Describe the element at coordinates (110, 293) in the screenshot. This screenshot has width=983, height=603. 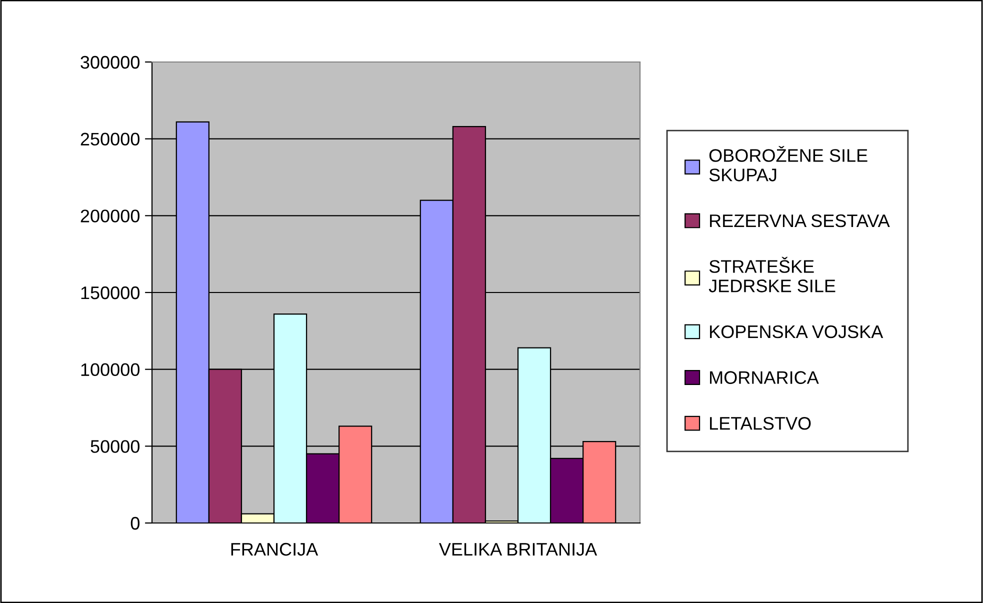
I see `y-tick-label: 150000` at that location.